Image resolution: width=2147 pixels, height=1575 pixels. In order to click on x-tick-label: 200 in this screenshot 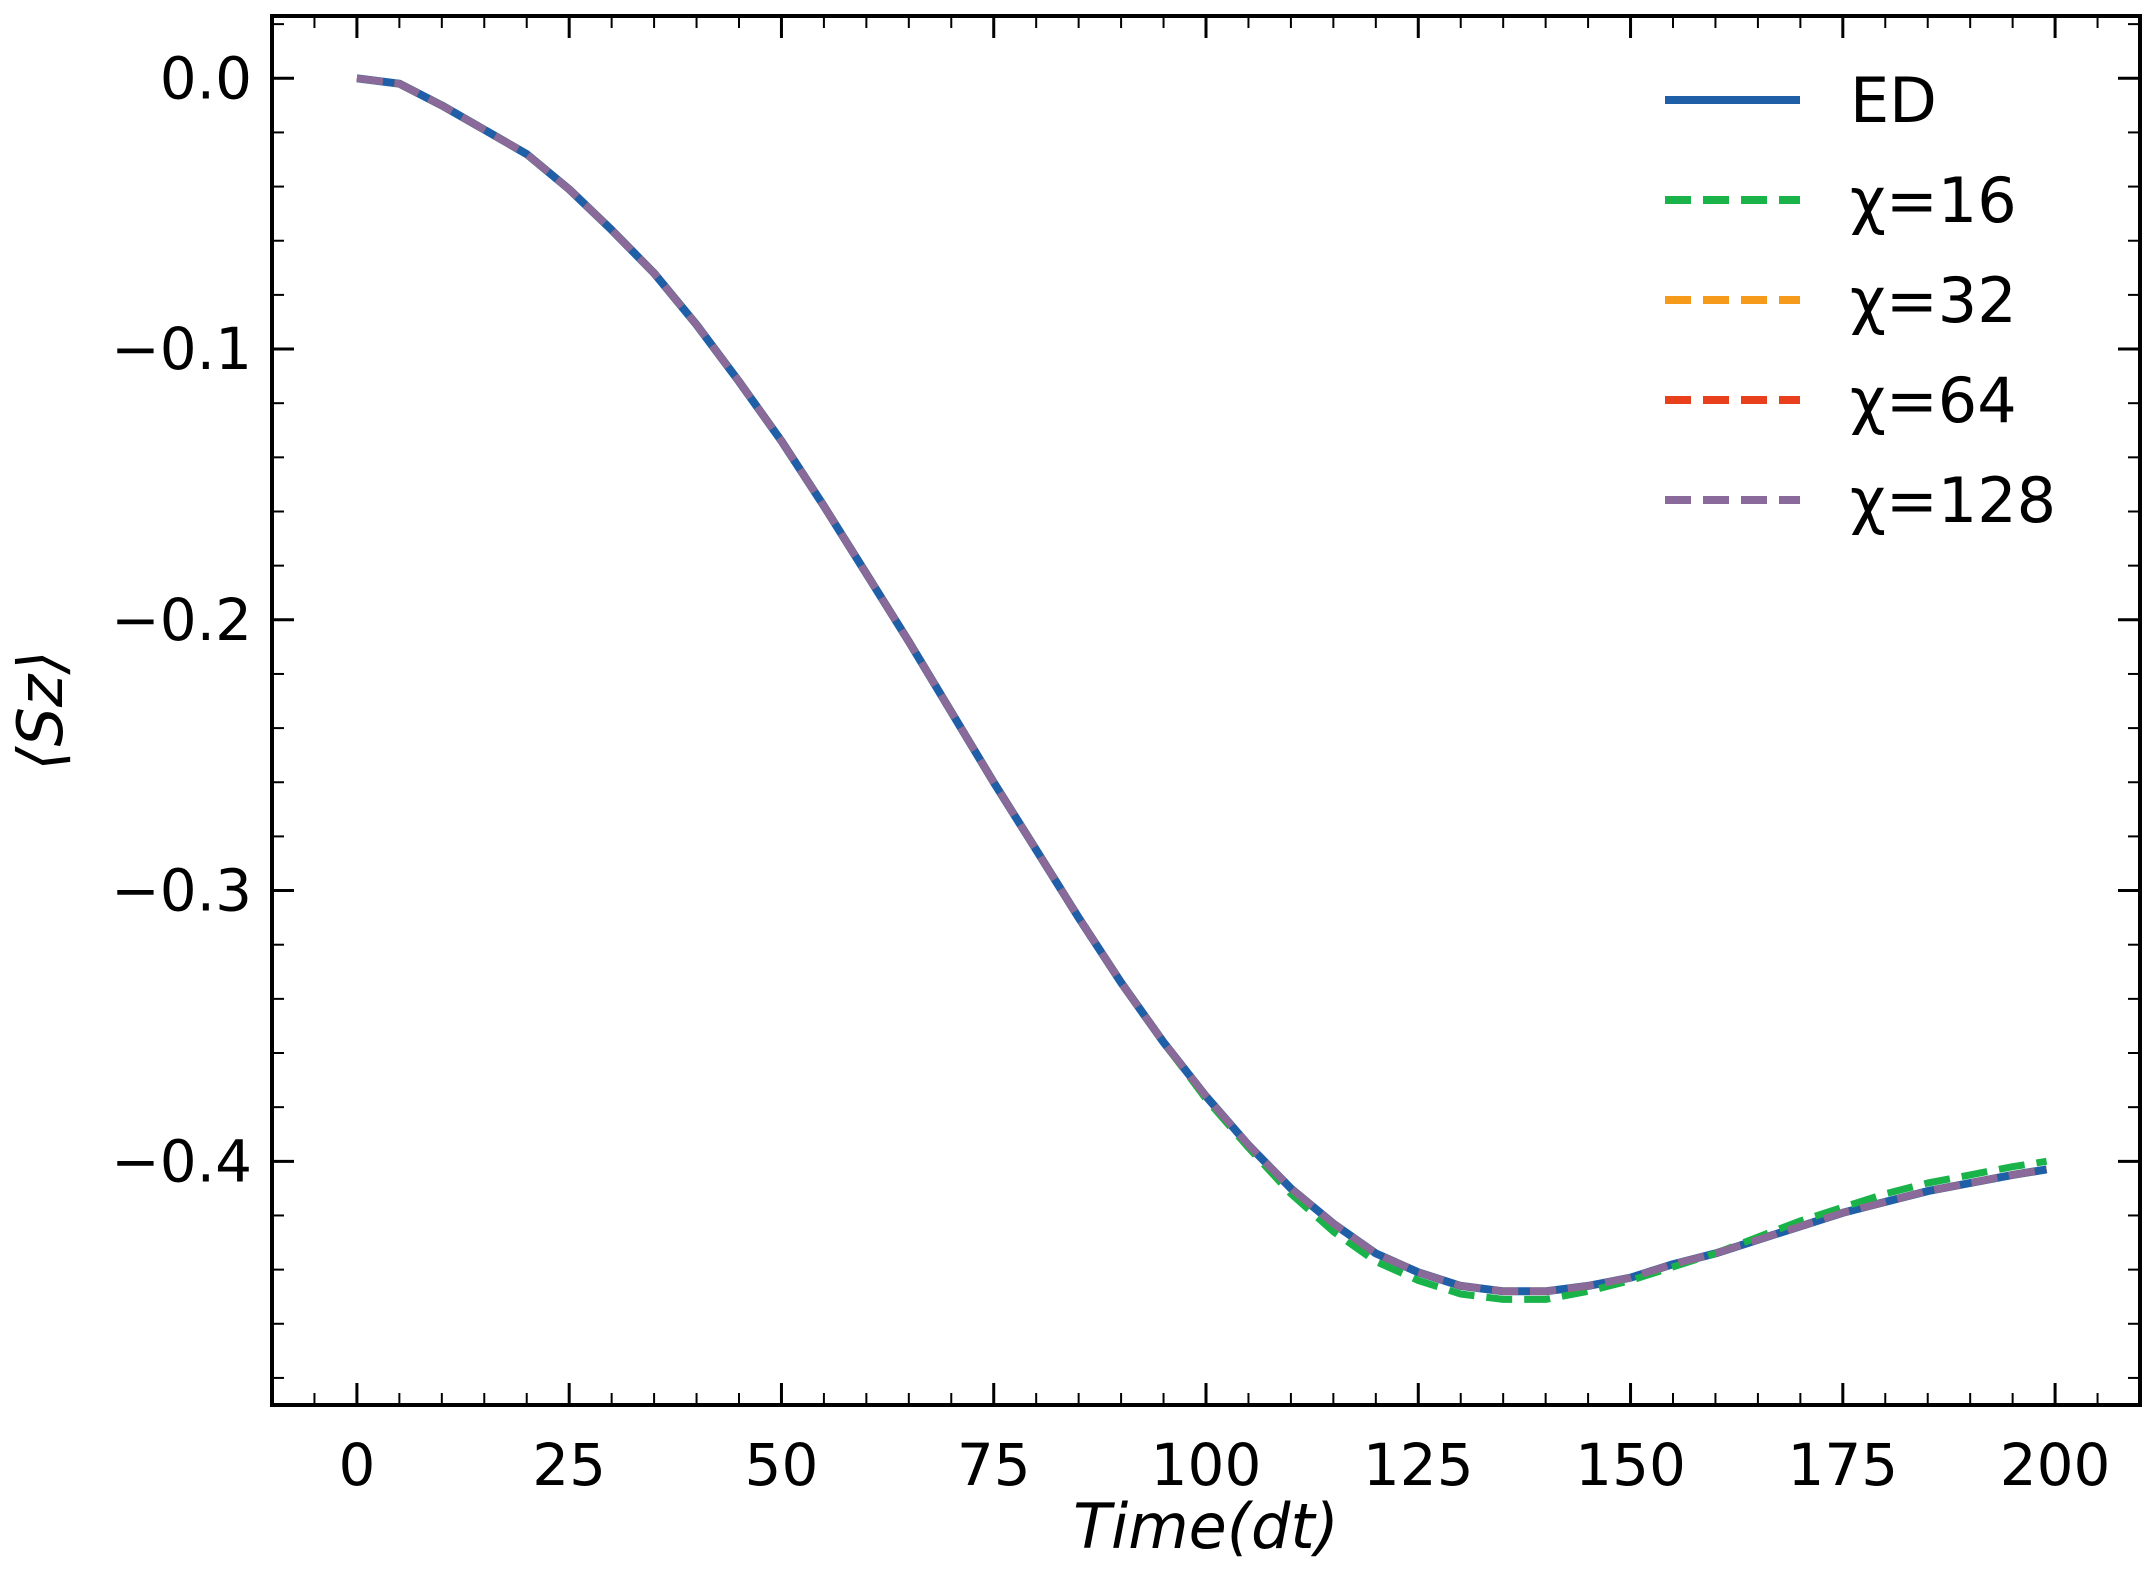, I will do `click(2055, 1465)`.